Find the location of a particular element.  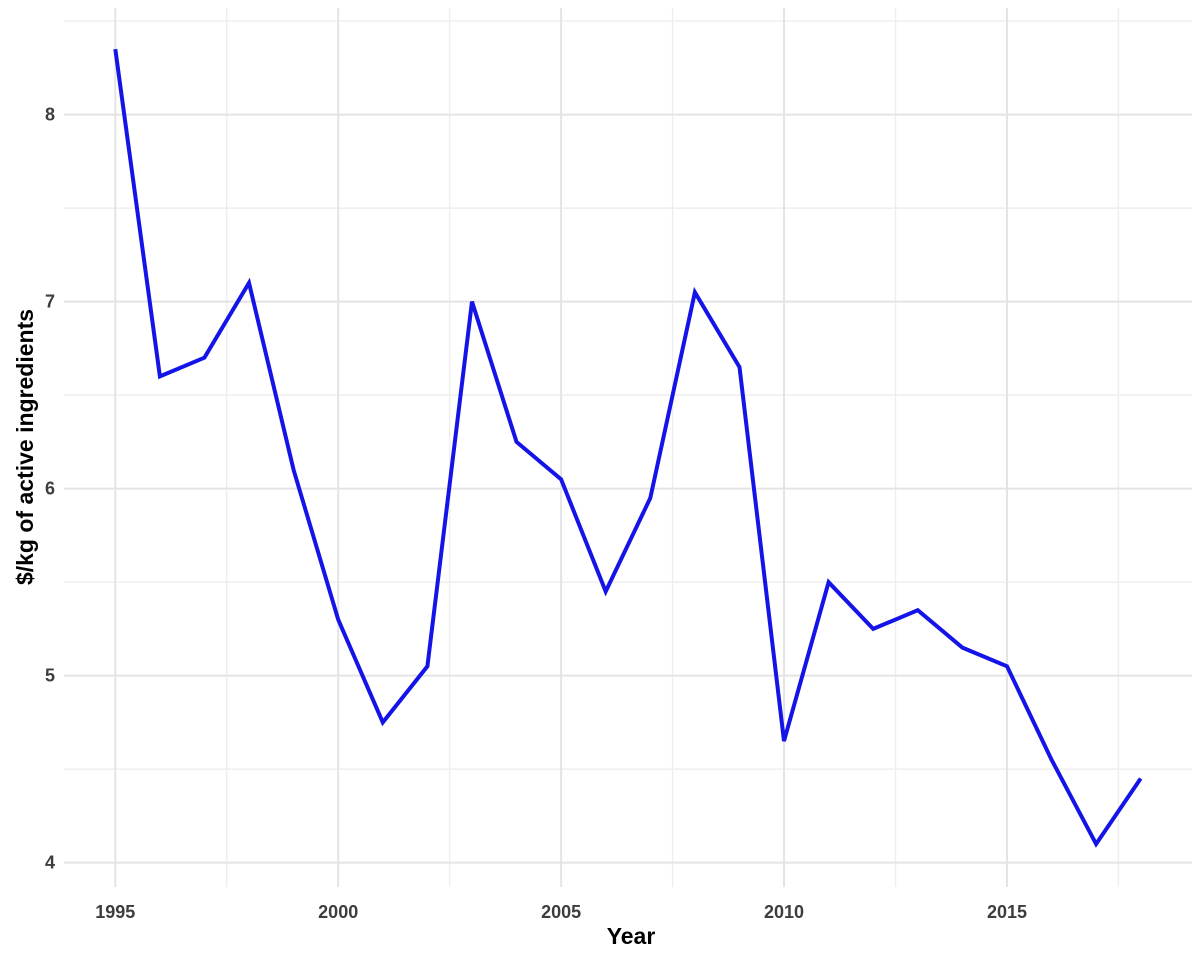

y-tick-label: 7 is located at coordinates (50, 302).